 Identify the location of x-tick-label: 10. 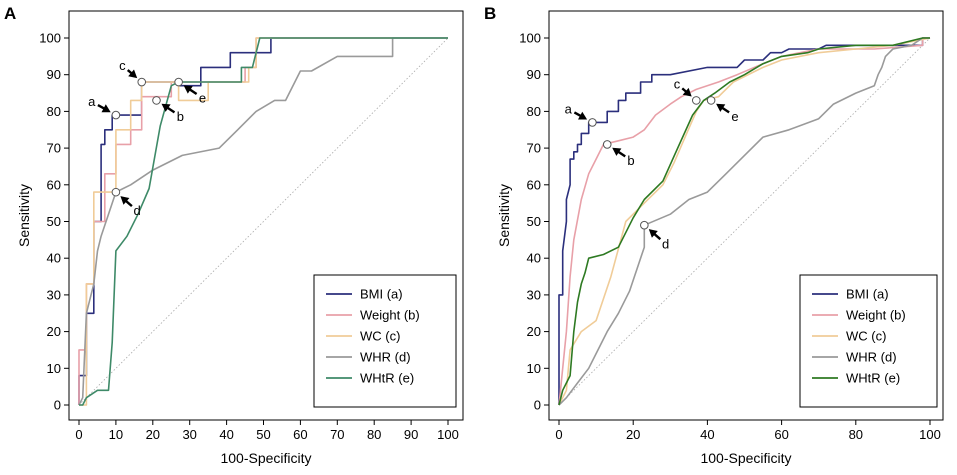
(116, 434).